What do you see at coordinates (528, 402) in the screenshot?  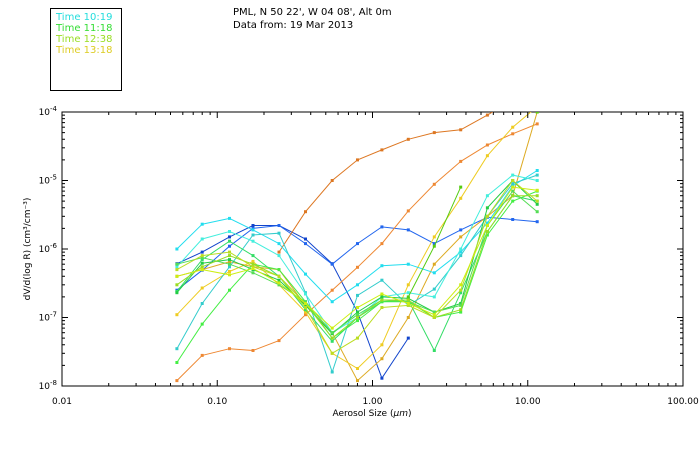 I see `x-tick-label: 10.00` at bounding box center [528, 402].